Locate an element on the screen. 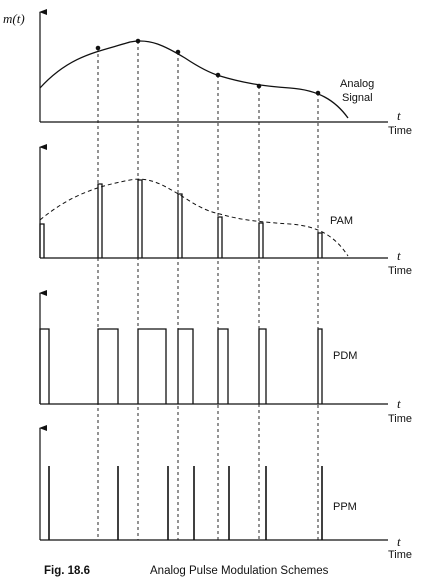 The image size is (421, 579). ppm-label: PPM is located at coordinates (345, 507).